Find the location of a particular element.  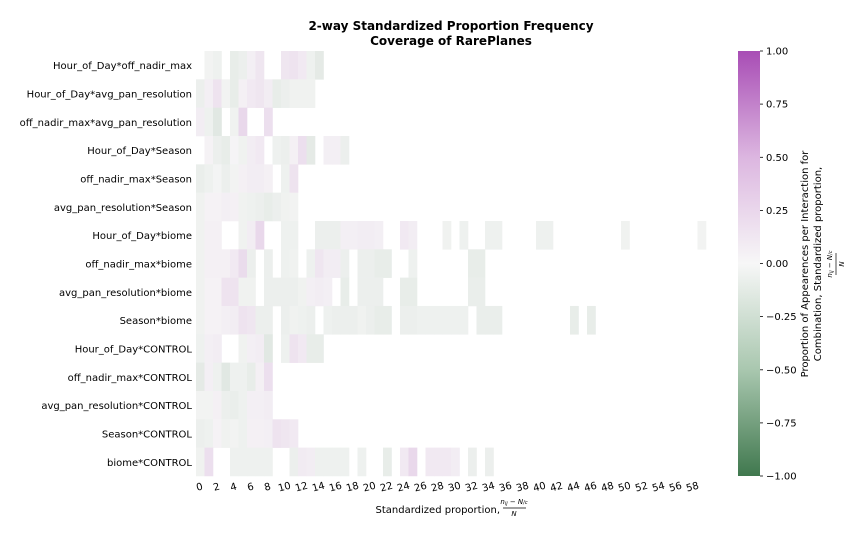

x-tick-label: 34 is located at coordinates (488, 488).